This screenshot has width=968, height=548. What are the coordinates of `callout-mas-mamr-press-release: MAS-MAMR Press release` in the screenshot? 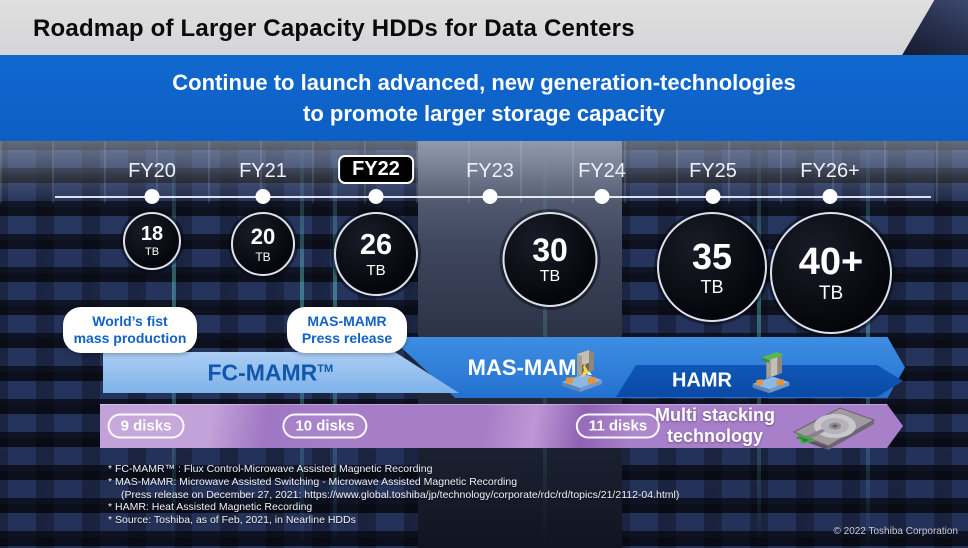 It's located at (347, 330).